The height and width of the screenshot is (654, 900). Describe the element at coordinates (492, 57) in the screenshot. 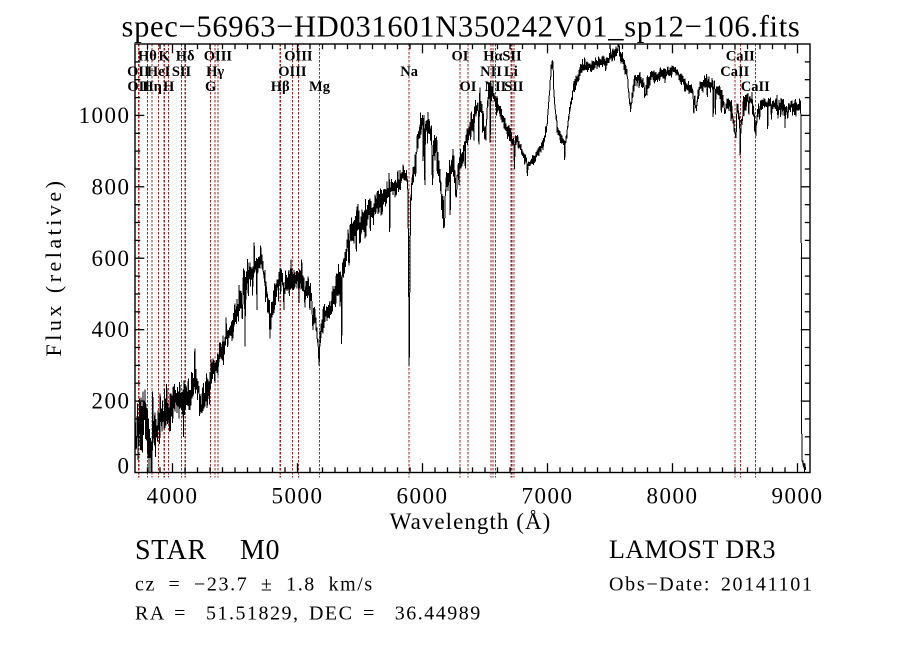

I see `svg-text: Hα` at that location.